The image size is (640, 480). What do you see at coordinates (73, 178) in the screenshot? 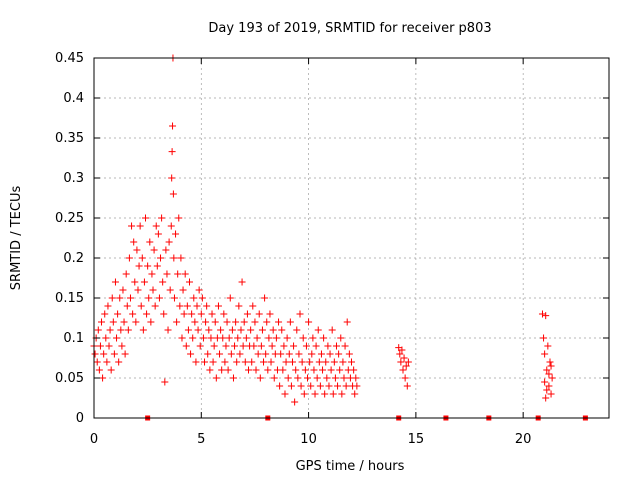
I see `y-tick-label: 0.3` at bounding box center [73, 178].